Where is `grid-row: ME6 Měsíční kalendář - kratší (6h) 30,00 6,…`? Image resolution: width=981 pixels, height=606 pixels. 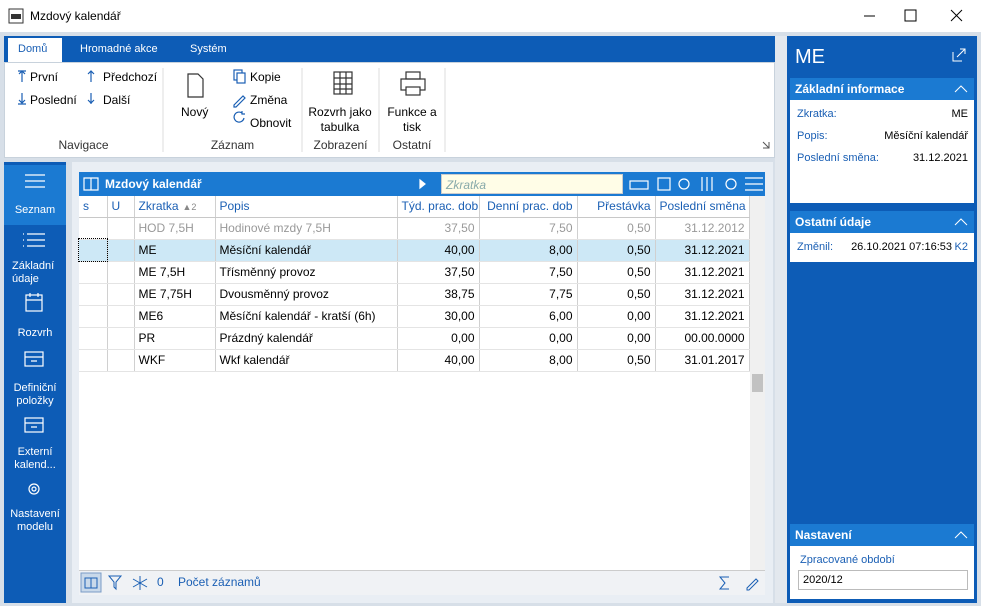
grid-row: ME6 Měsíční kalendář - kratší (6h) 30,00 6,… is located at coordinates (414, 316).